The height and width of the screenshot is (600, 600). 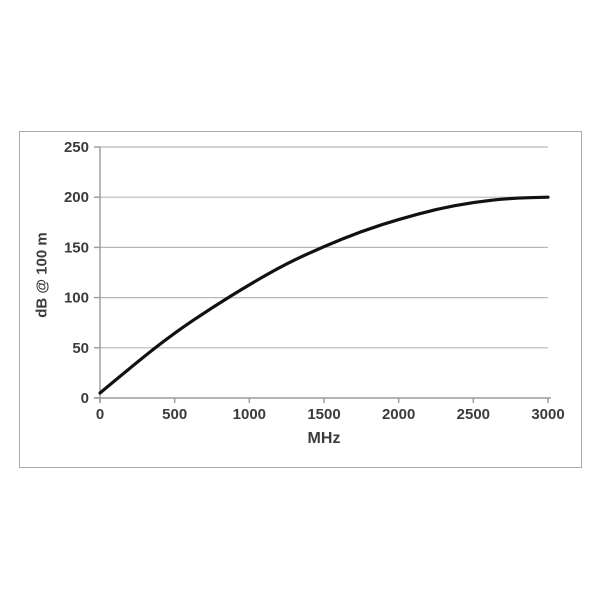 I want to click on y-tick-label: 200, so click(x=76, y=197).